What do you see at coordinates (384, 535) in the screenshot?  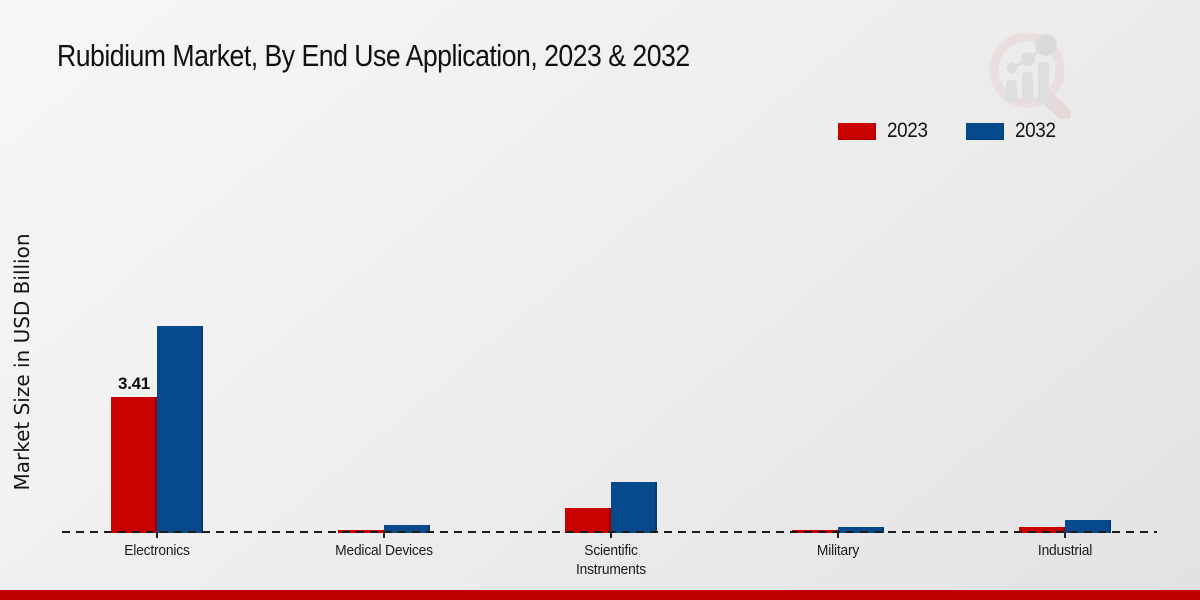 I see `x-tick-medical-devices` at bounding box center [384, 535].